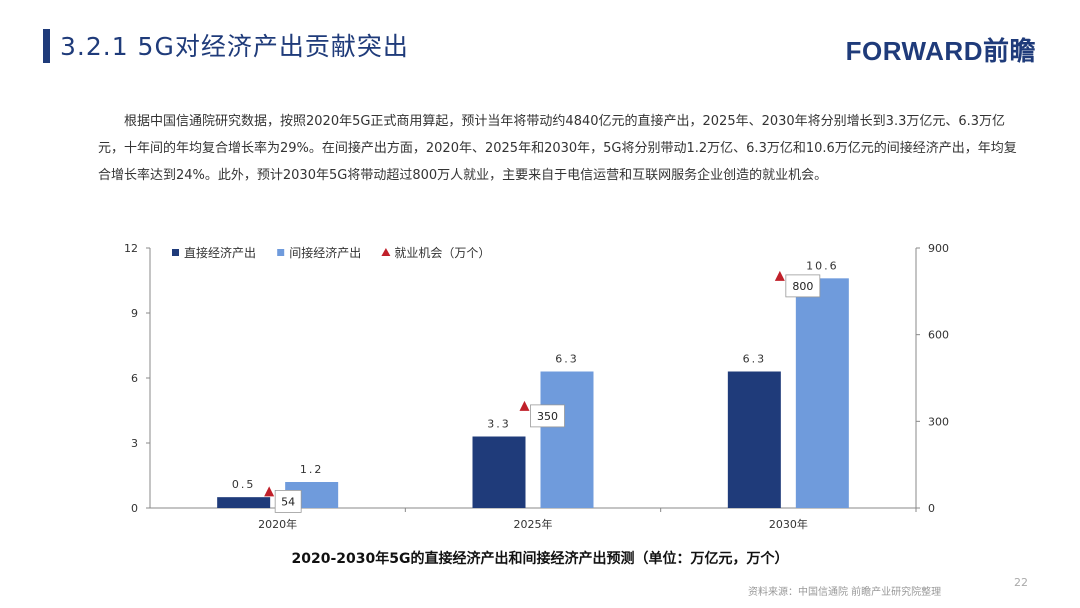  I want to click on legend-label: 间接经济产出, so click(325, 252).